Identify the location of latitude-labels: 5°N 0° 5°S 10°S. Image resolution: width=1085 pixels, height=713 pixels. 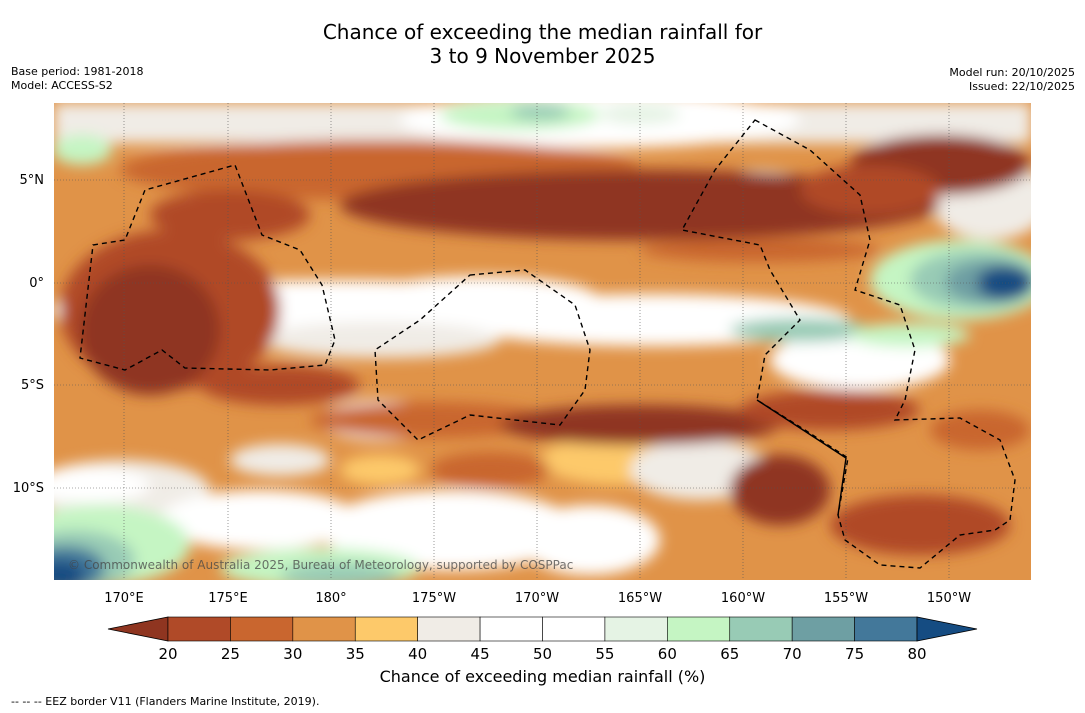
(28, 334).